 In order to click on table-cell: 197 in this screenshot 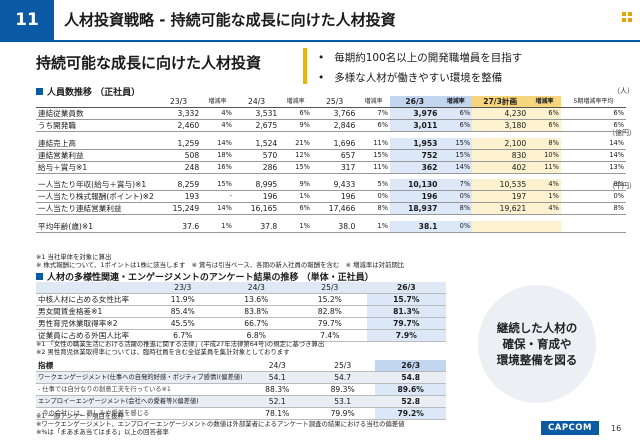, I will do `click(500, 196)`.